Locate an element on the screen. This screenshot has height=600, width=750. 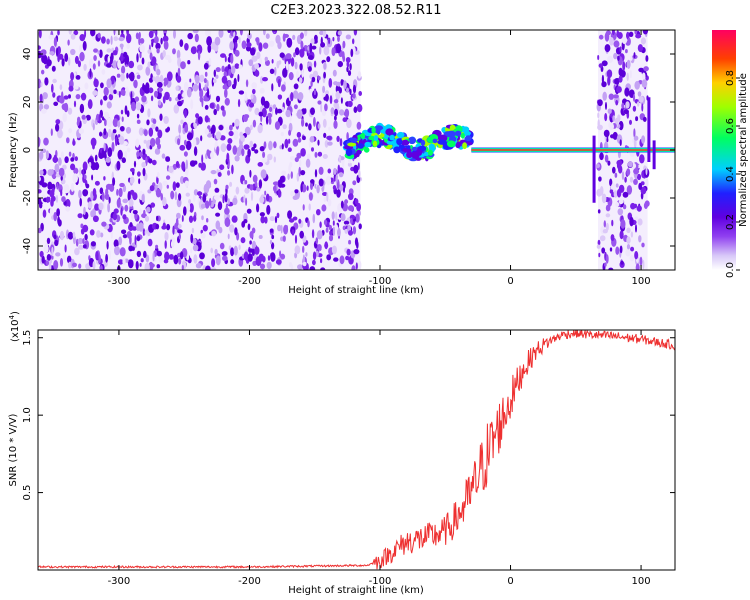
snr-y-label: SNR (10 * V/V) is located at coordinates (13, 449).